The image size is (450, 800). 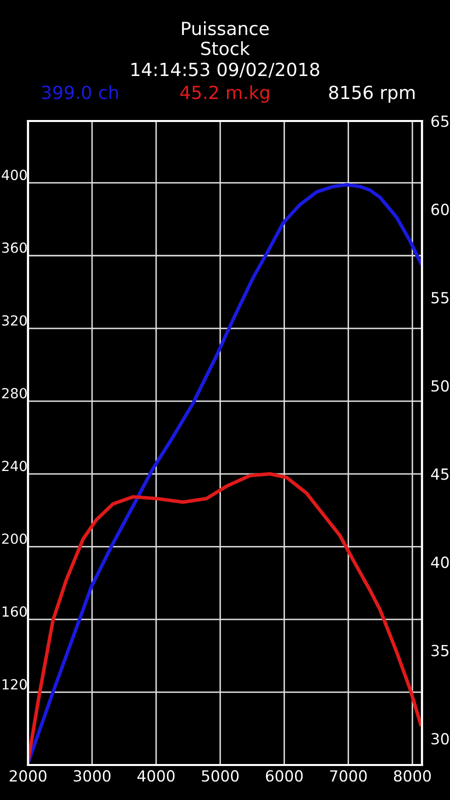 I want to click on y-tick-label: 240, so click(x=14, y=466).